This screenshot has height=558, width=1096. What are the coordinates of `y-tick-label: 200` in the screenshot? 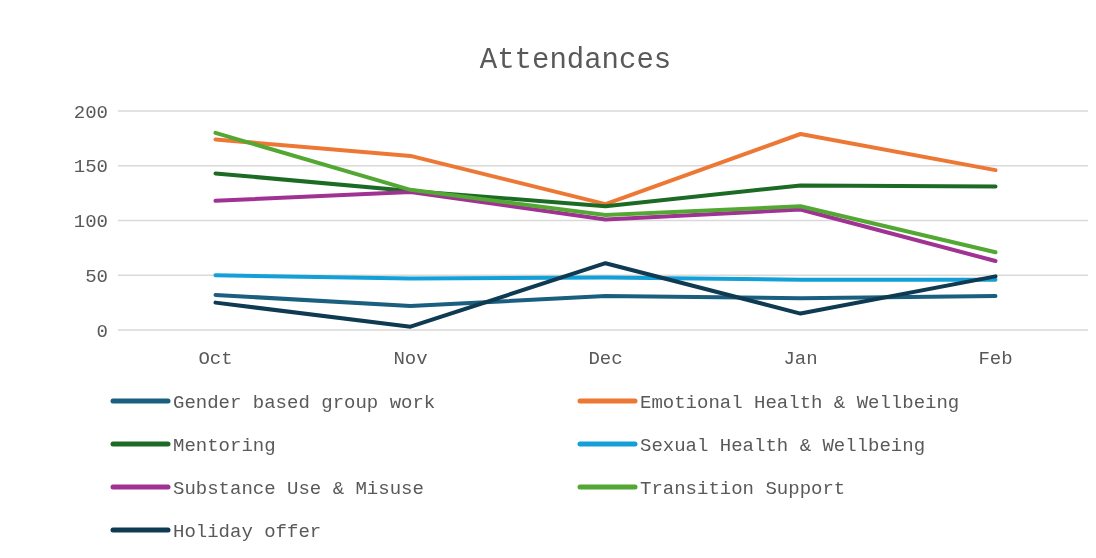 It's located at (90, 112).